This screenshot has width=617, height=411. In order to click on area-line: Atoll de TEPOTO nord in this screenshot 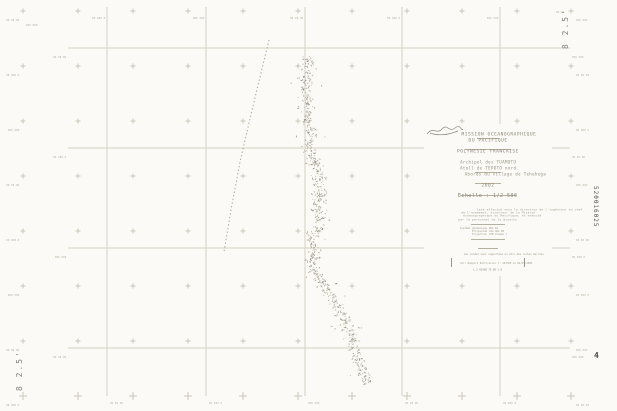, I will do `click(488, 168)`.